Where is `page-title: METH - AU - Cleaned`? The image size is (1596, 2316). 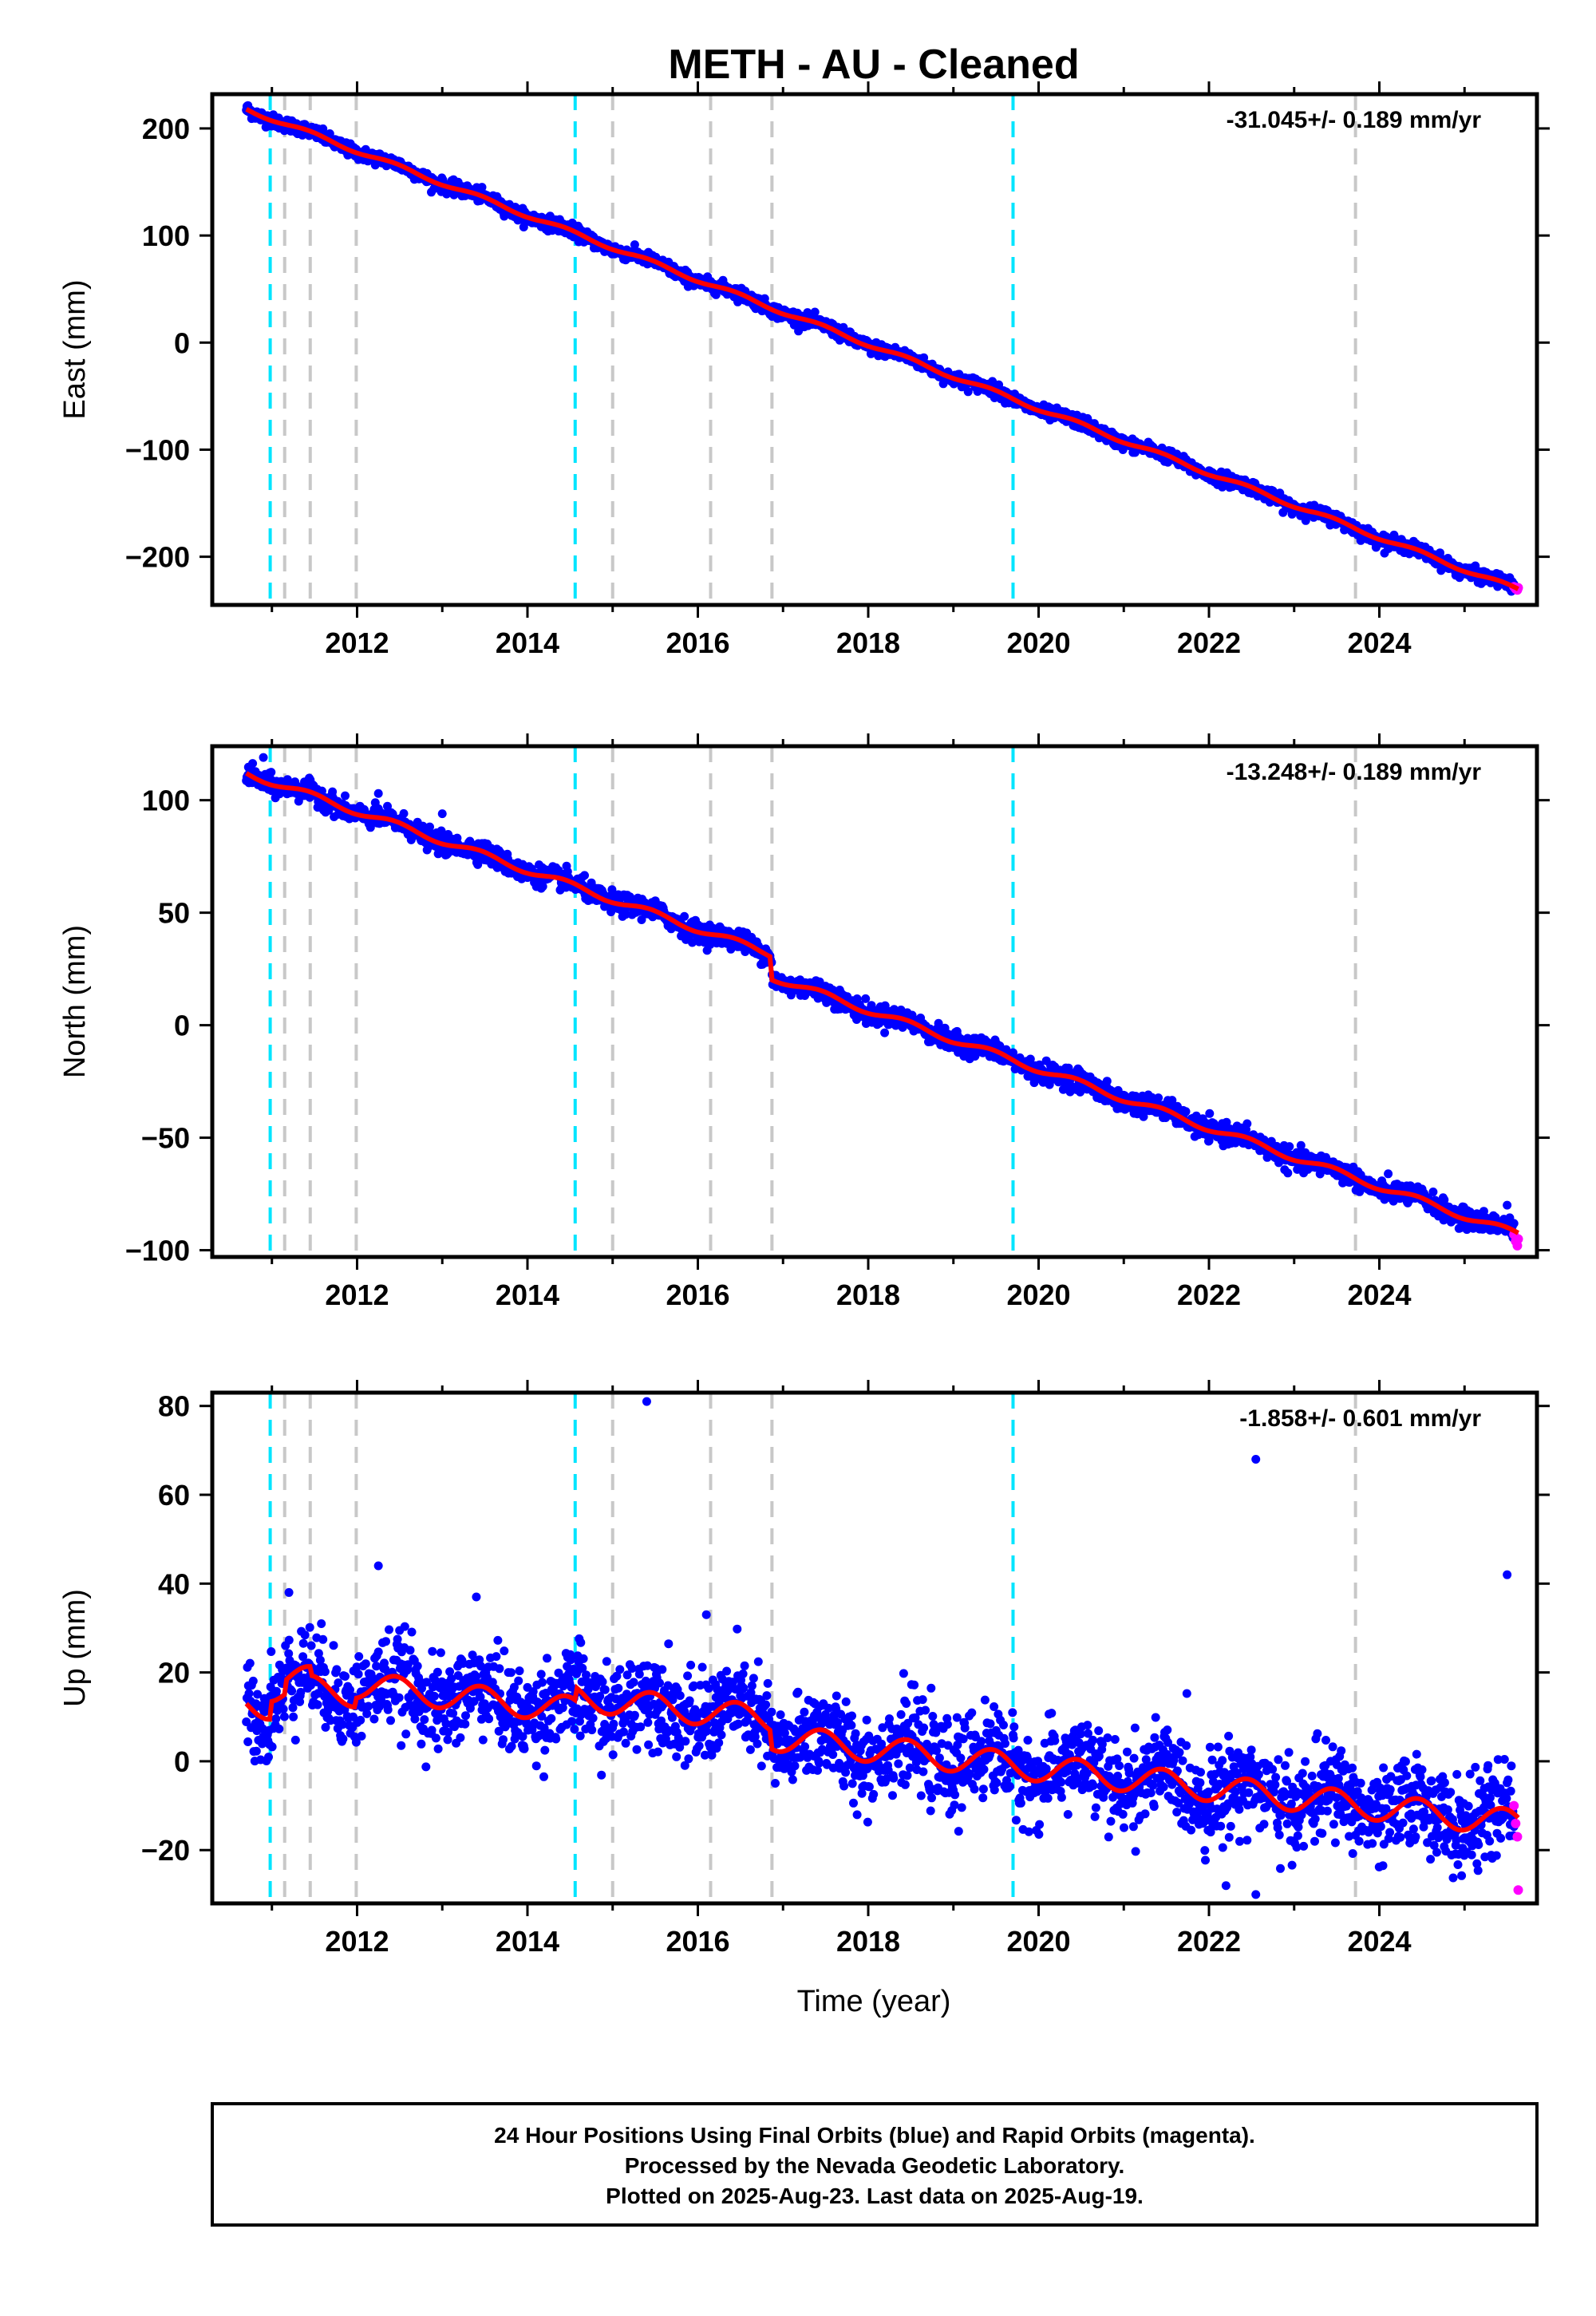
page-title: METH - AU - Cleaned is located at coordinates (873, 64).